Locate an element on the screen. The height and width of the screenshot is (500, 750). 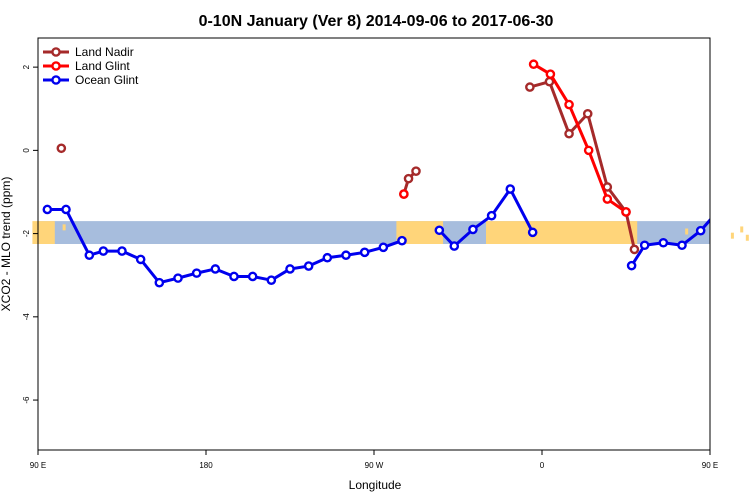
y-tick-label: 0 is located at coordinates (26, 150).